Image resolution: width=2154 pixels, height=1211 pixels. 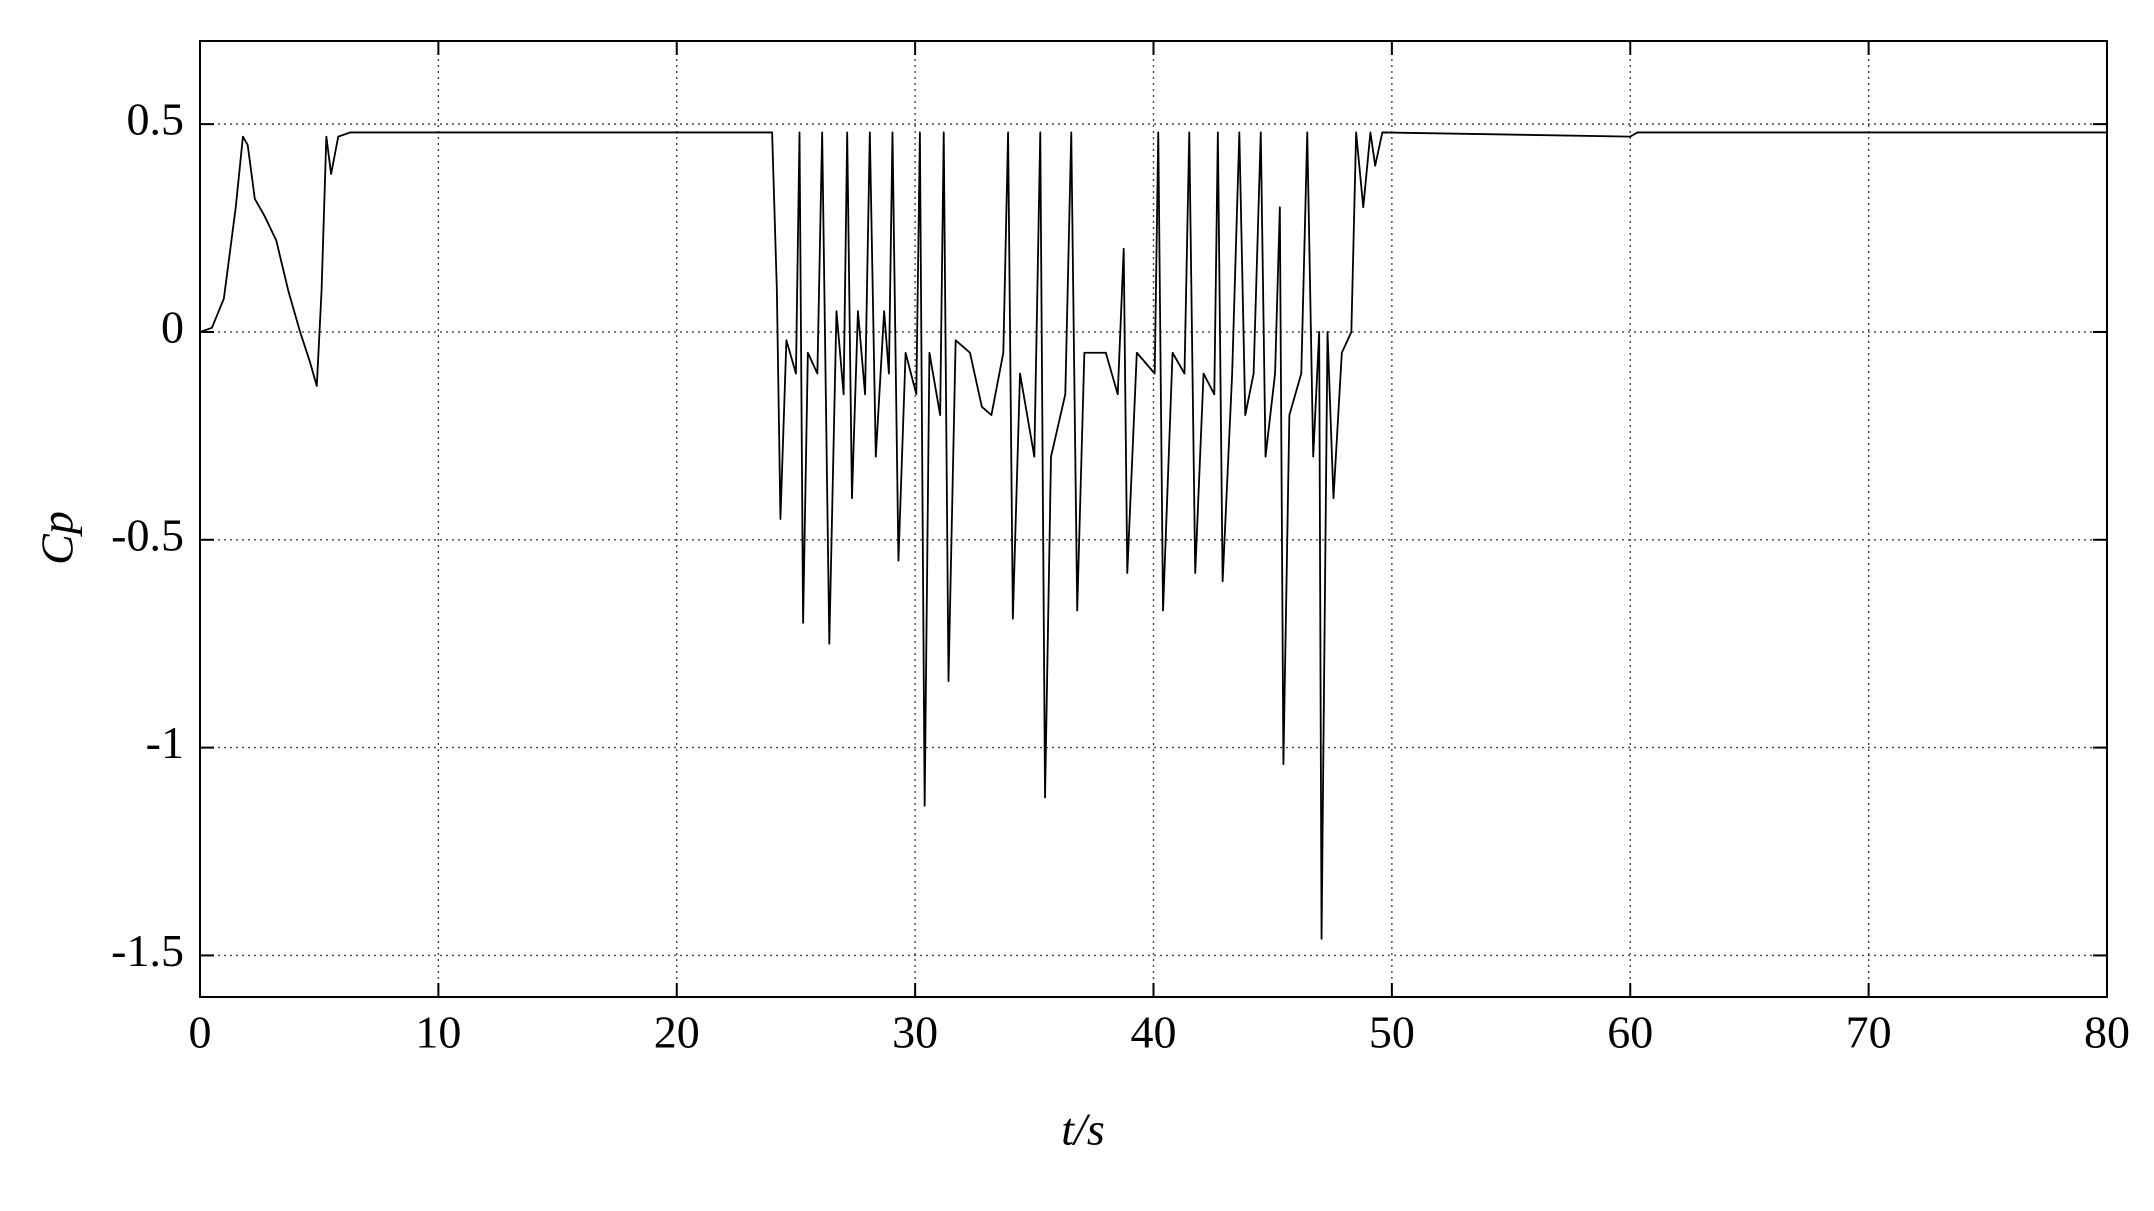 What do you see at coordinates (1392, 1032) in the screenshot?
I see `x-tick-label: 50` at bounding box center [1392, 1032].